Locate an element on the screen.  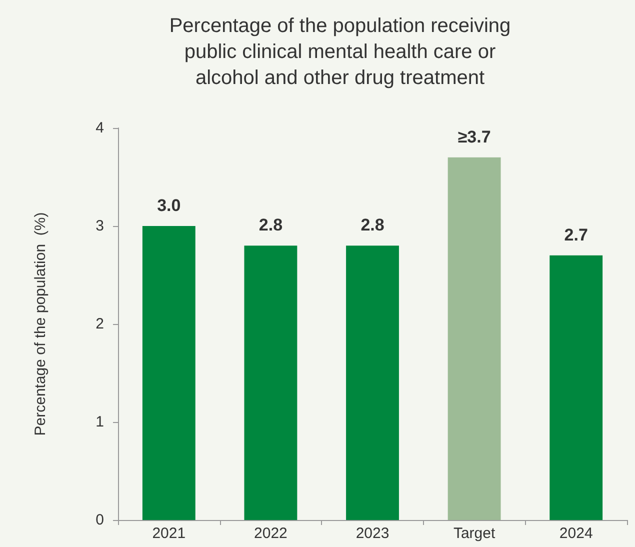
y-tick-label: 2 is located at coordinates (100, 324).